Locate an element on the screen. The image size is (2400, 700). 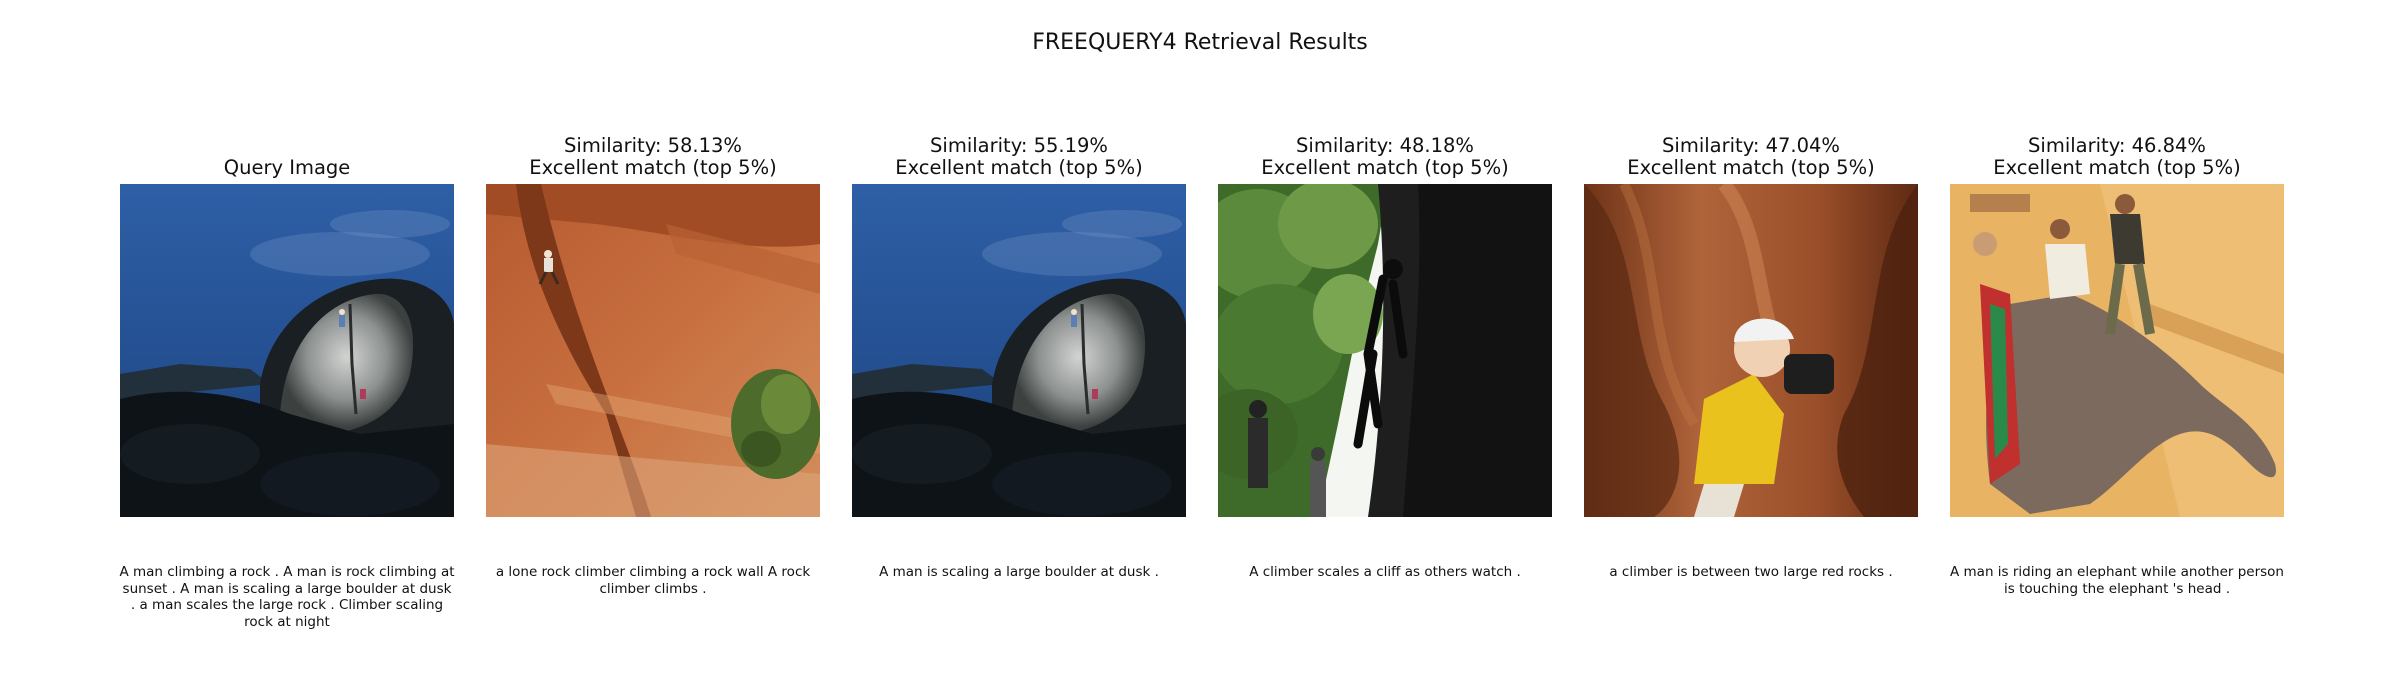
query-image is located at coordinates (287, 350).